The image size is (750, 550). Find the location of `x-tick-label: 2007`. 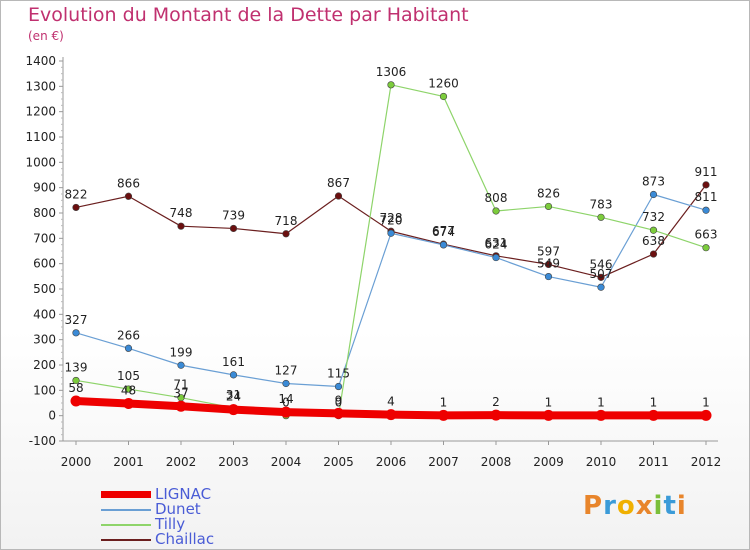

x-tick-label: 2007 is located at coordinates (443, 462).